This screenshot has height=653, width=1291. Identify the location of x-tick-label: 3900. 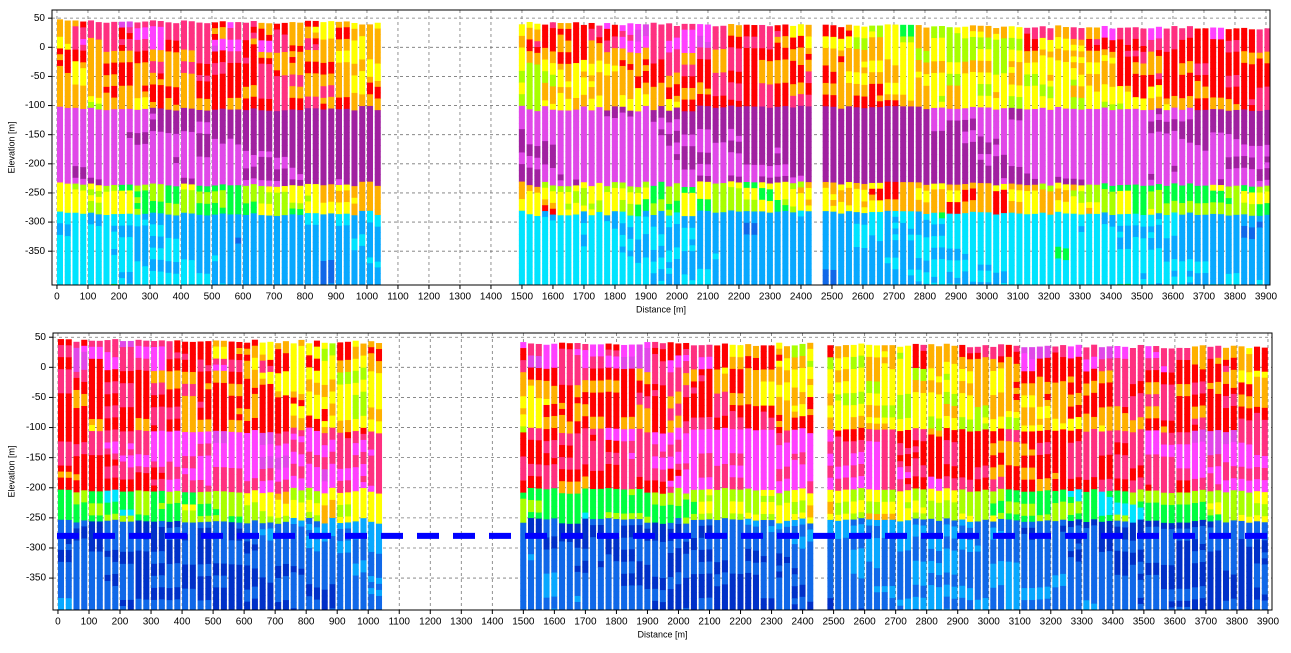
(1266, 297).